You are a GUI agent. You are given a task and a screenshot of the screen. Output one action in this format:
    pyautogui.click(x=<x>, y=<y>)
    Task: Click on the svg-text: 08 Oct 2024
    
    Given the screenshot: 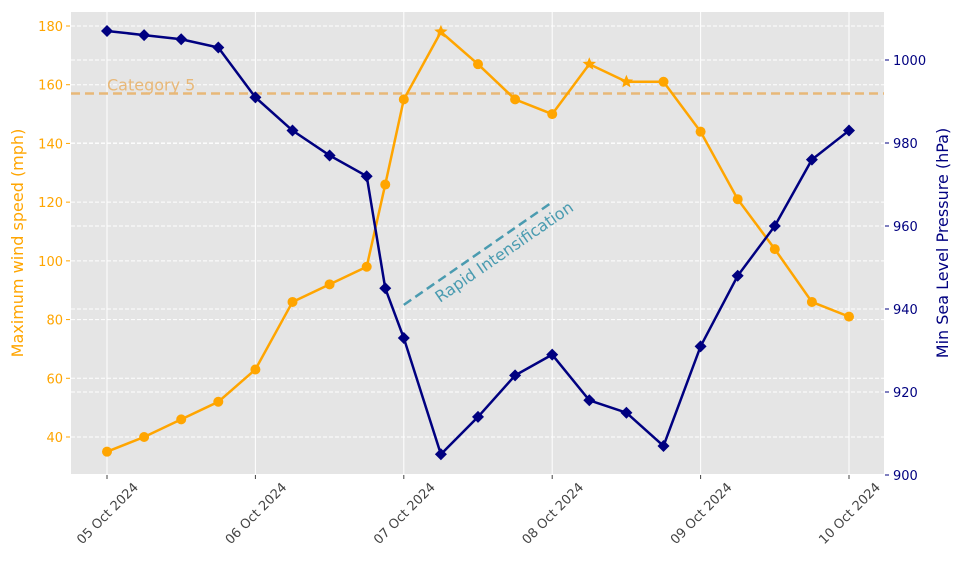 What is the action you would take?
    pyautogui.click(x=553, y=513)
    